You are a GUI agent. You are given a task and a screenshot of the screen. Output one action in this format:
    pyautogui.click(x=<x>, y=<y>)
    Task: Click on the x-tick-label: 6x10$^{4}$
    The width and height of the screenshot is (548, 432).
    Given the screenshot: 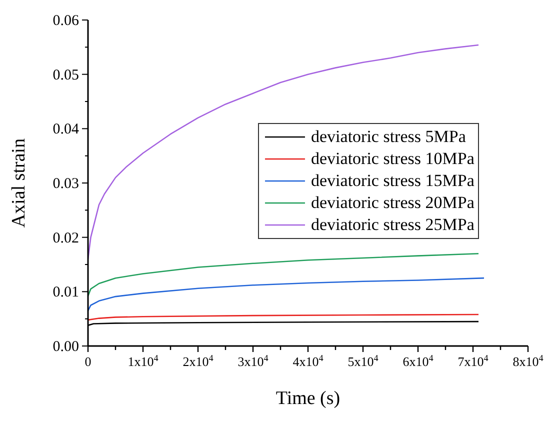 What is the action you would take?
    pyautogui.click(x=418, y=361)
    